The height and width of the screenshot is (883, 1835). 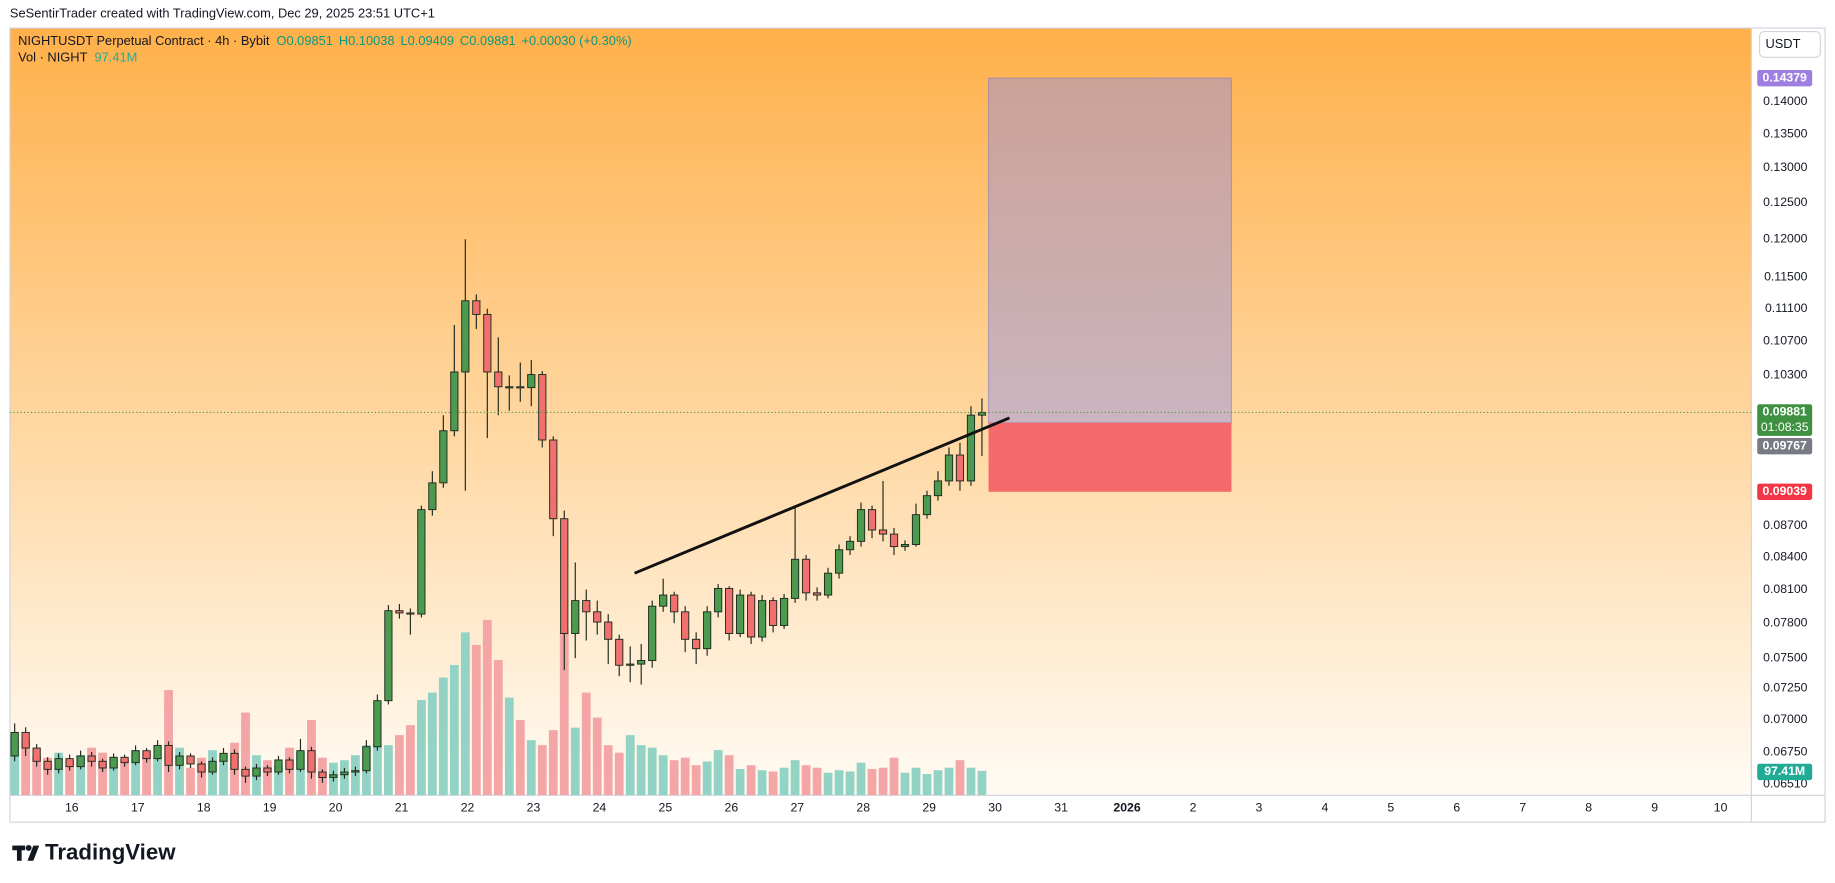 I want to click on x-tick-label: 5, so click(x=1390, y=807).